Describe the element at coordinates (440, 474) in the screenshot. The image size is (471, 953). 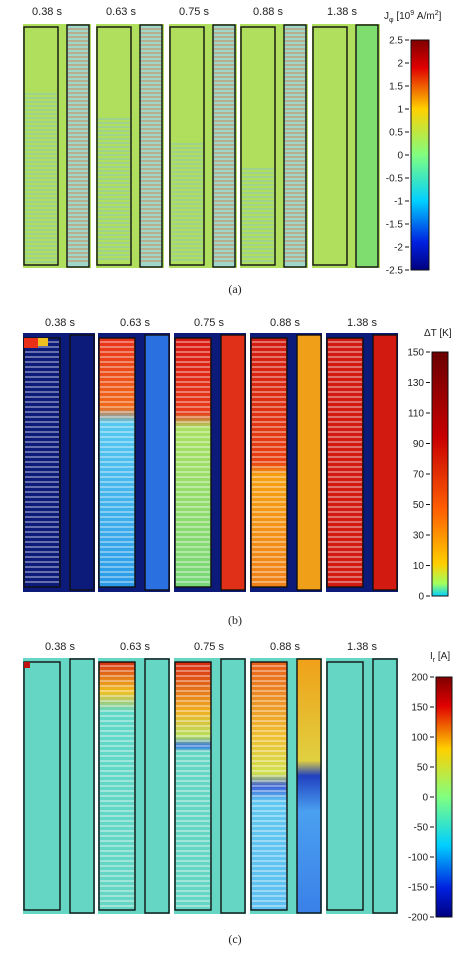
I see `colorbar-b-gradient` at that location.